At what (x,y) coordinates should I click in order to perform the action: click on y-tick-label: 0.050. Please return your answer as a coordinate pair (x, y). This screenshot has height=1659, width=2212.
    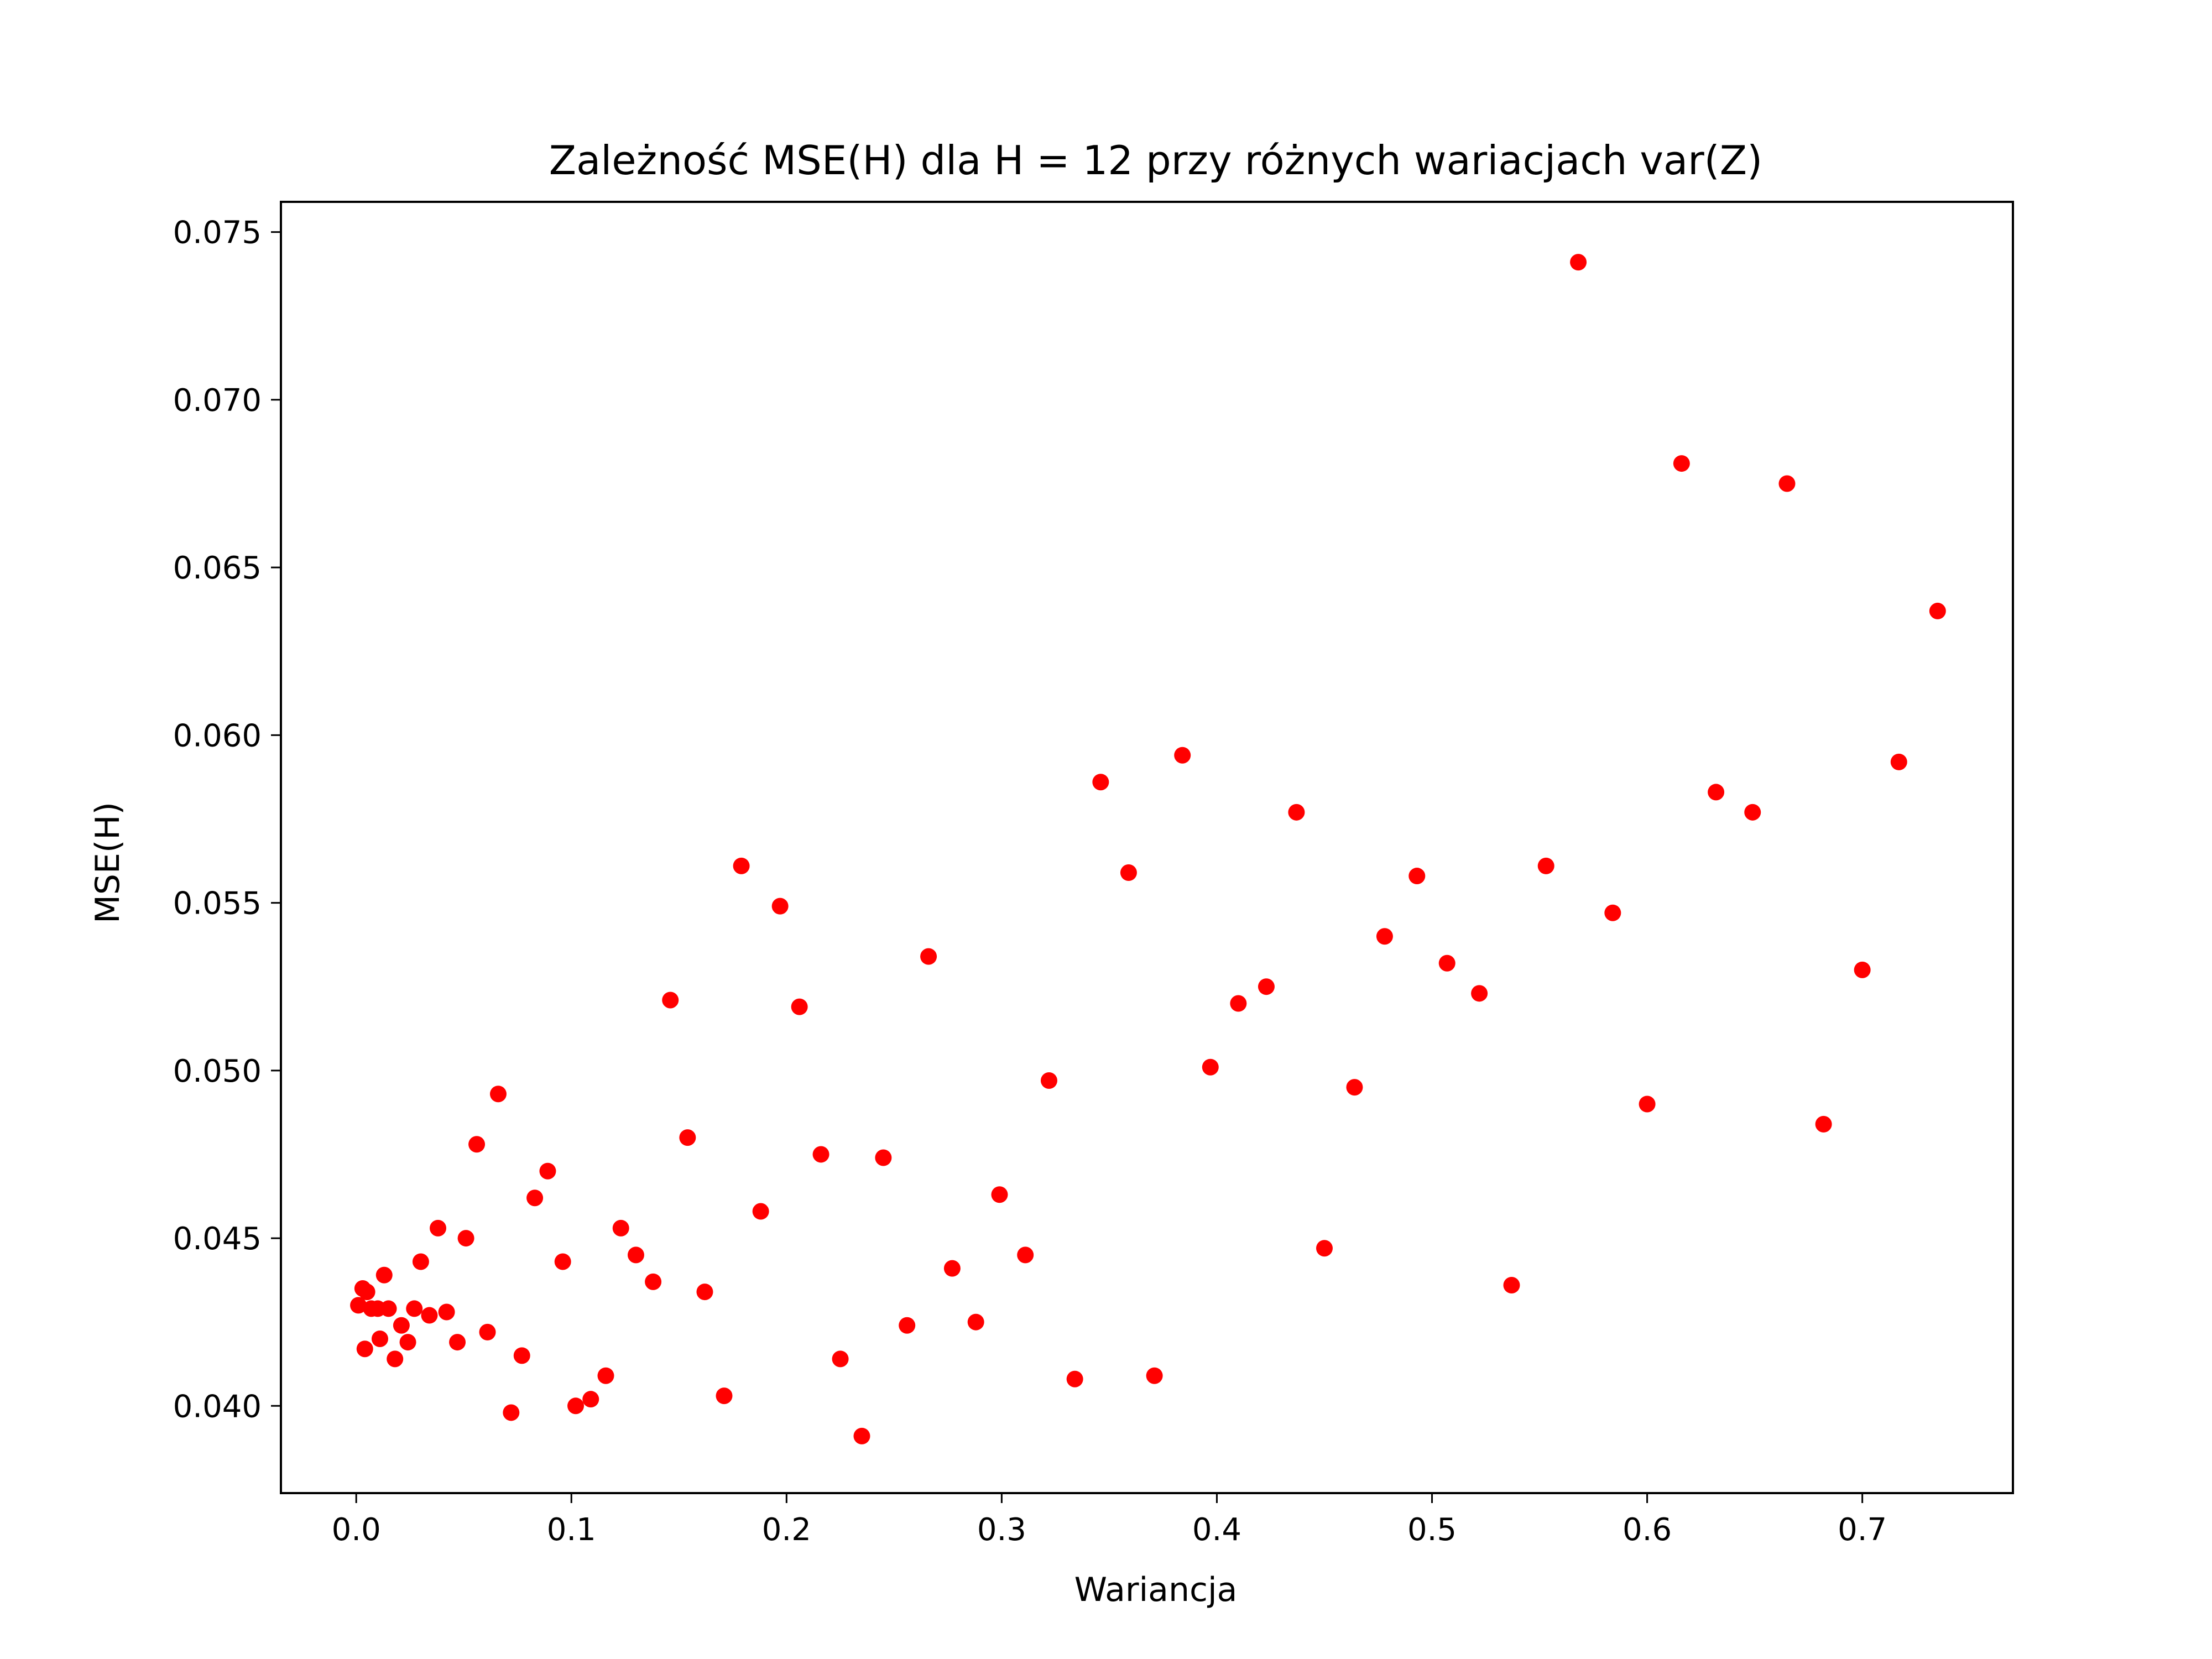
    Looking at the image, I should click on (218, 1071).